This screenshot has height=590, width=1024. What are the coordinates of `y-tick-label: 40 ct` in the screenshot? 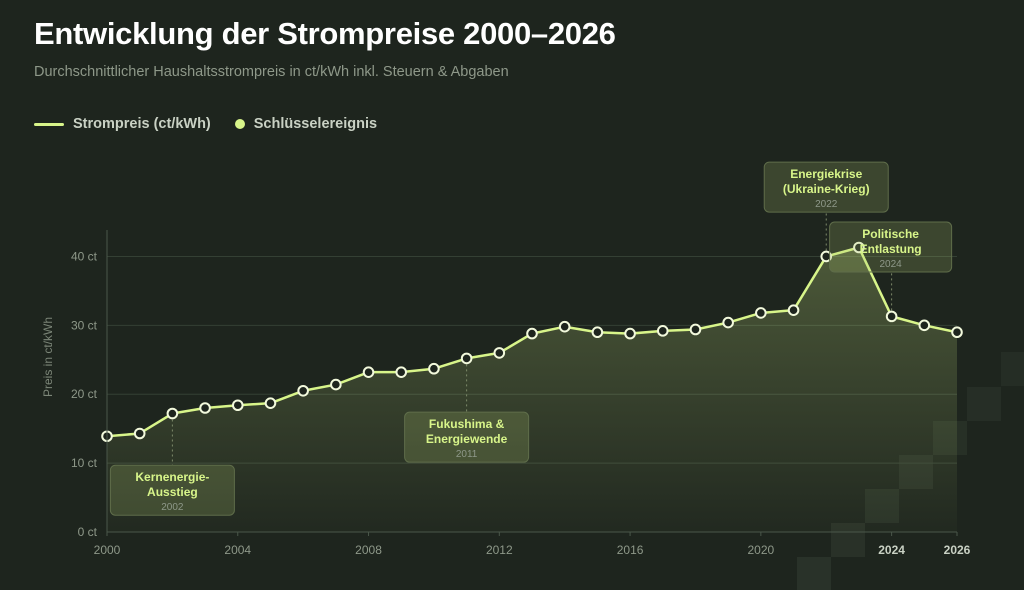 It's located at (84, 256).